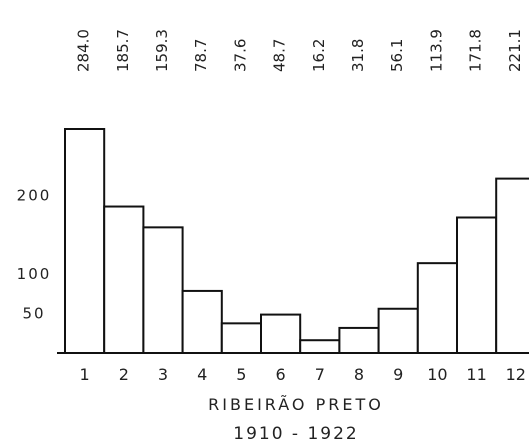  Describe the element at coordinates (476, 50) in the screenshot. I see `value-label-11: 171.8` at that location.